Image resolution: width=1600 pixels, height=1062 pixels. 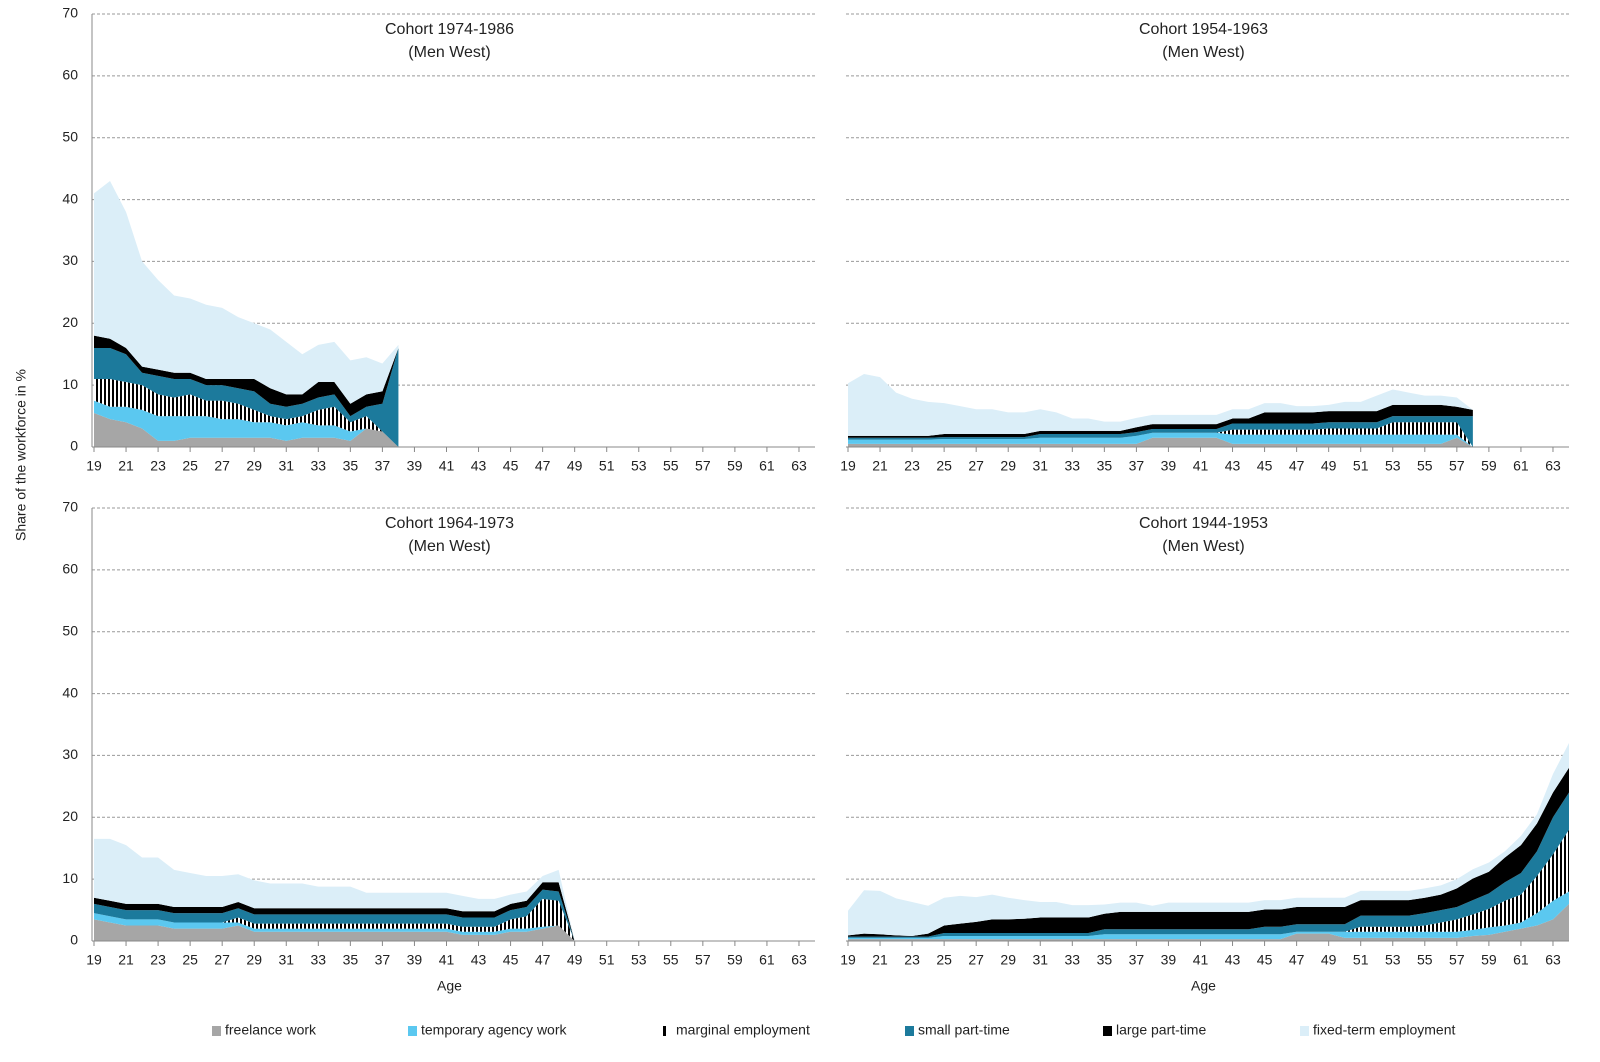 I want to click on y-tick-label: 0, so click(x=74, y=446).